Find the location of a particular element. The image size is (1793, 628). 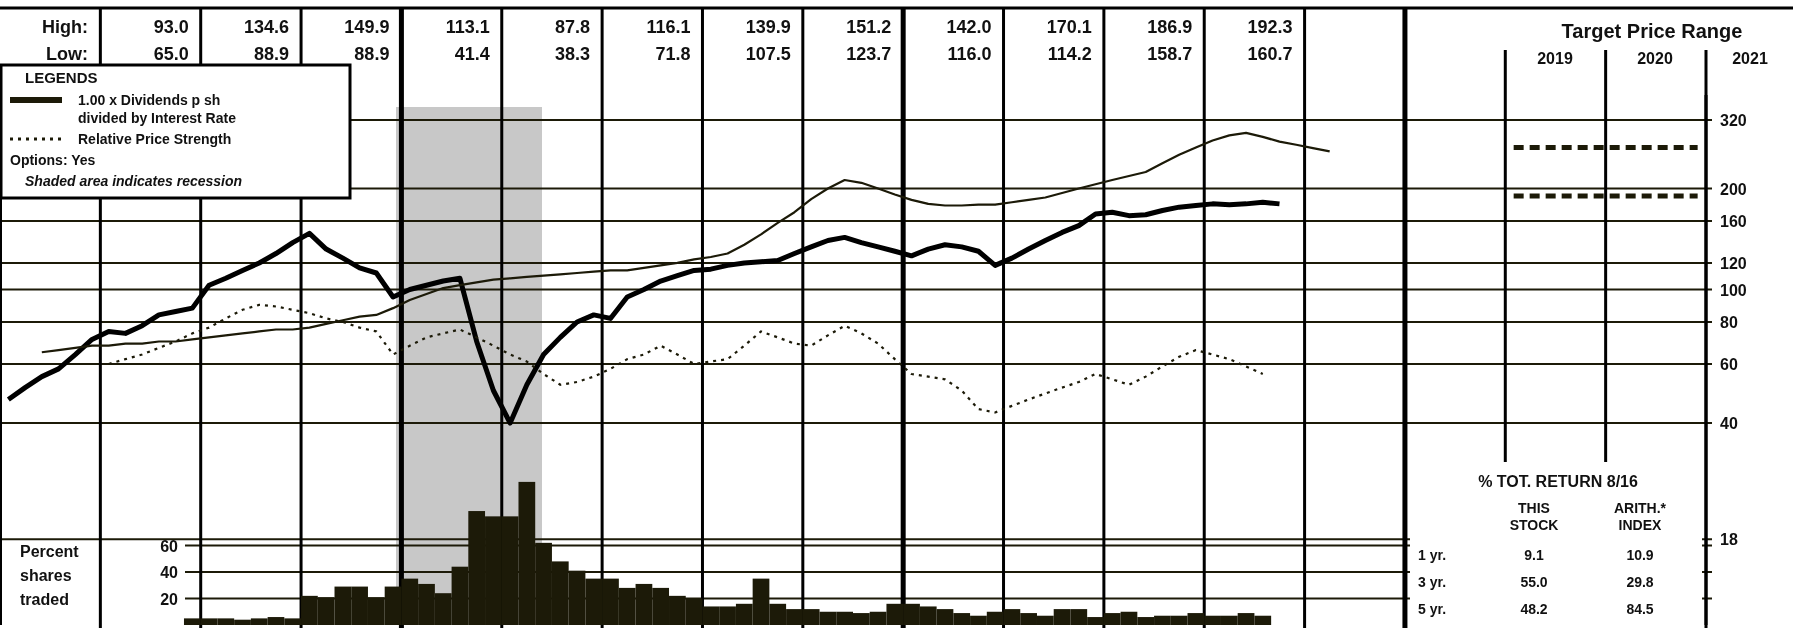

text: 123.7 is located at coordinates (869, 54).